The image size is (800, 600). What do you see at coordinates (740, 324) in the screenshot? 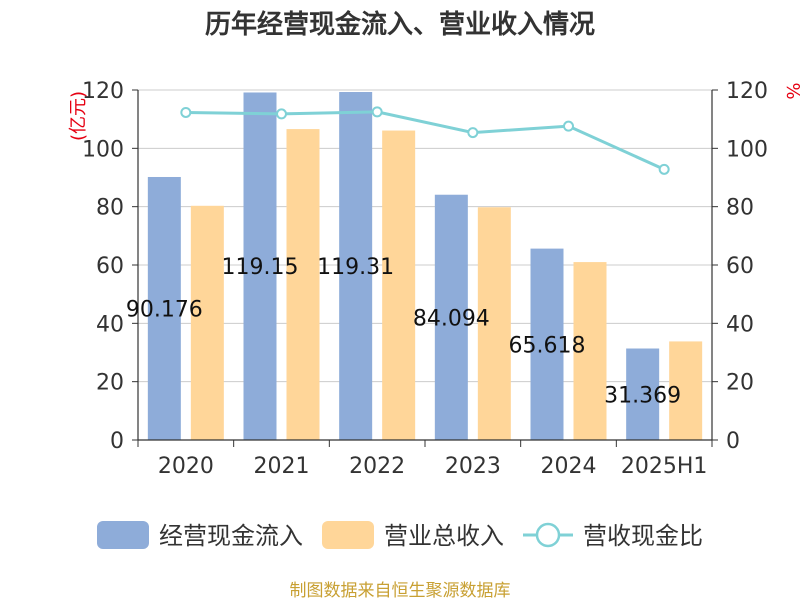
I see `right-axis-tick-label: 40` at bounding box center [740, 324].